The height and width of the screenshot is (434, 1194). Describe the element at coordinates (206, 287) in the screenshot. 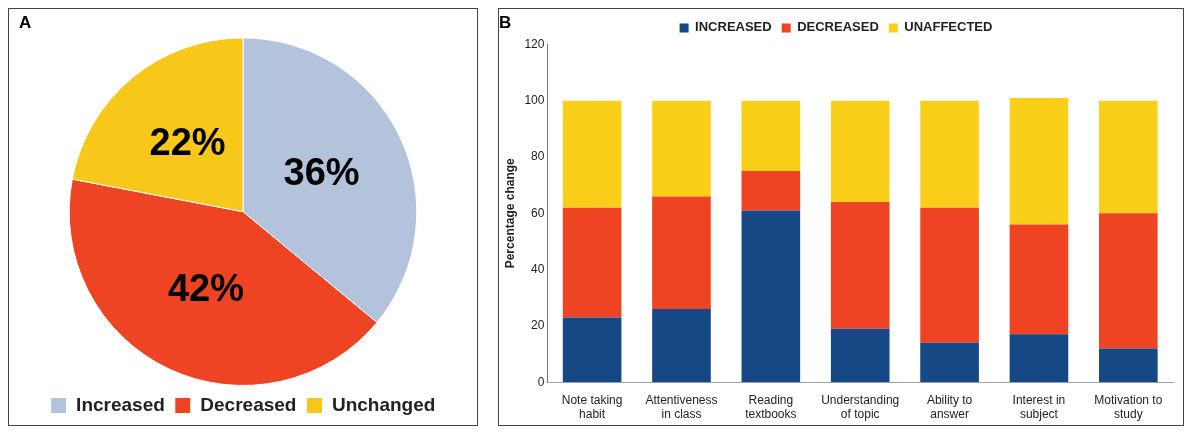

I see `data-label: 42%` at that location.